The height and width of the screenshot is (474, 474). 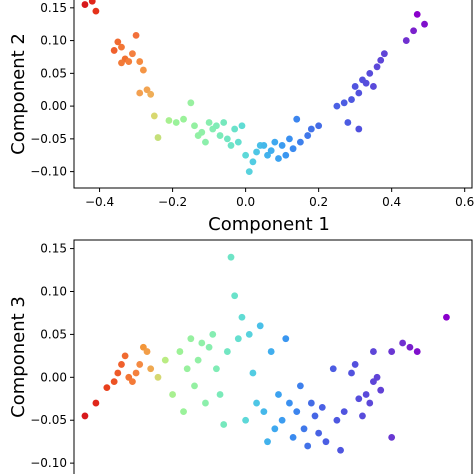 I want to click on x-tick-label: −0.4, so click(x=99, y=202).